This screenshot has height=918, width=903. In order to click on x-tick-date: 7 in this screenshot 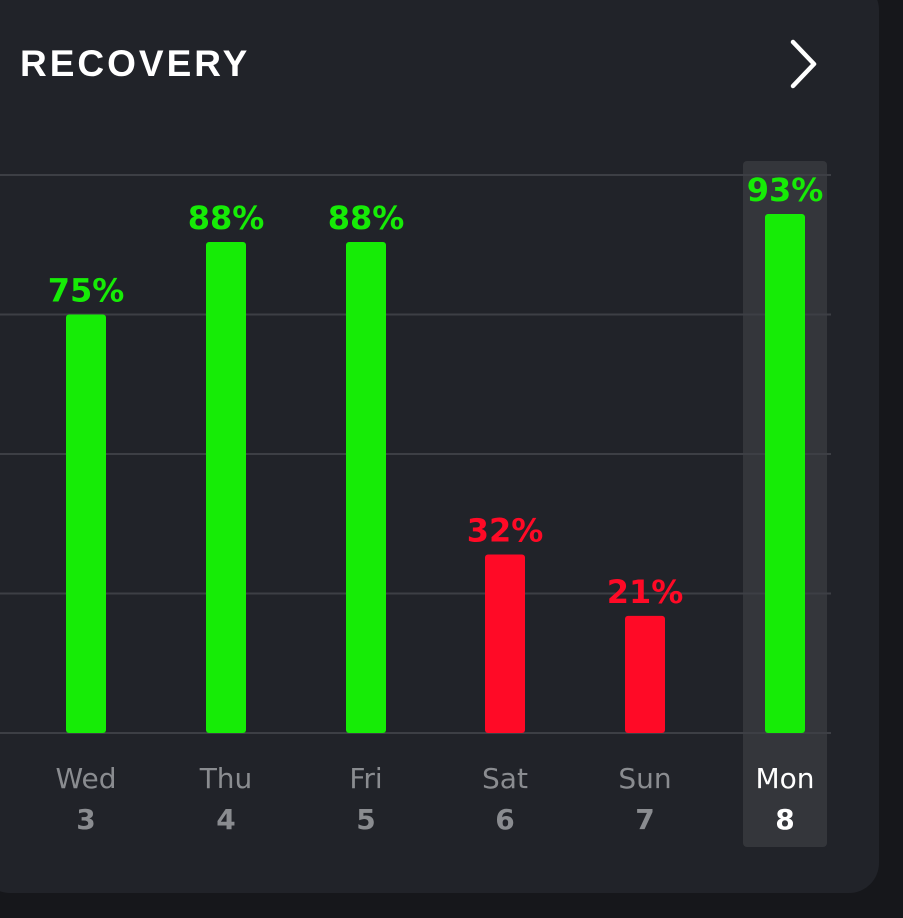, I will do `click(644, 819)`.